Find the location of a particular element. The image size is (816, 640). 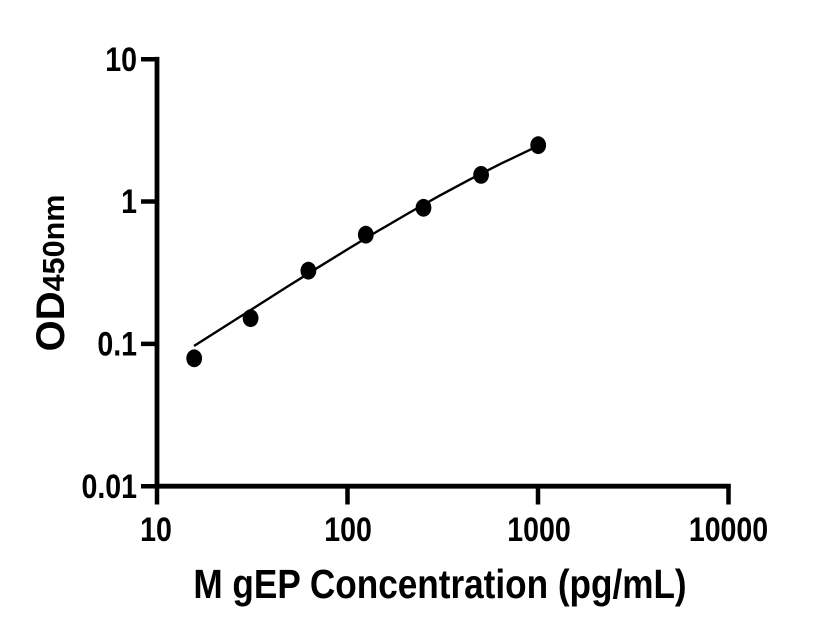

svg-text: 100 is located at coordinates (348, 530).